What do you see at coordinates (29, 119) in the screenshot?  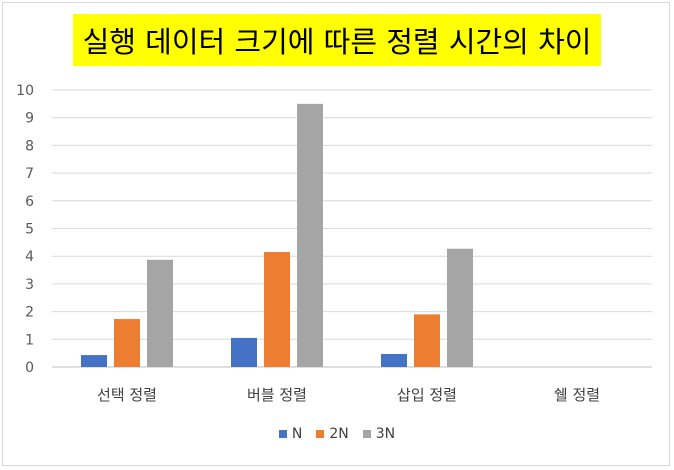 I see `y-tick-label: 9` at bounding box center [29, 119].